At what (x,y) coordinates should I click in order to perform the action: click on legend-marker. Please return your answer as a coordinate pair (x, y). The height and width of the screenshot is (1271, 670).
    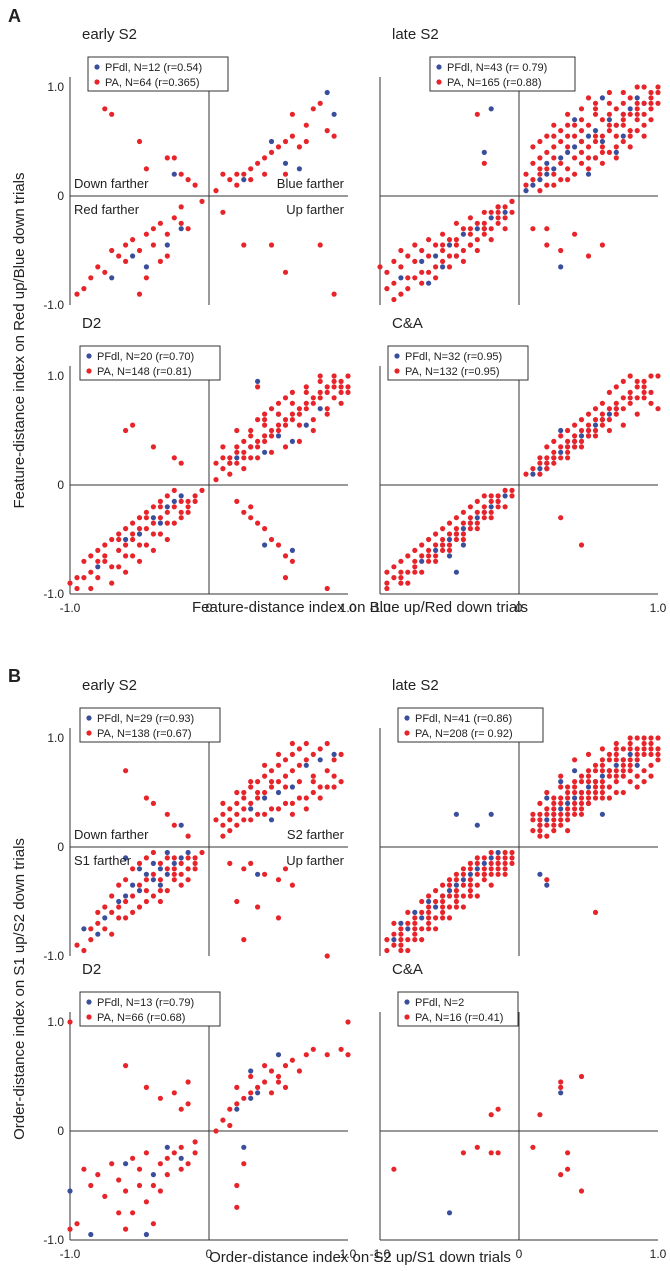
    Looking at the image, I should click on (97, 82).